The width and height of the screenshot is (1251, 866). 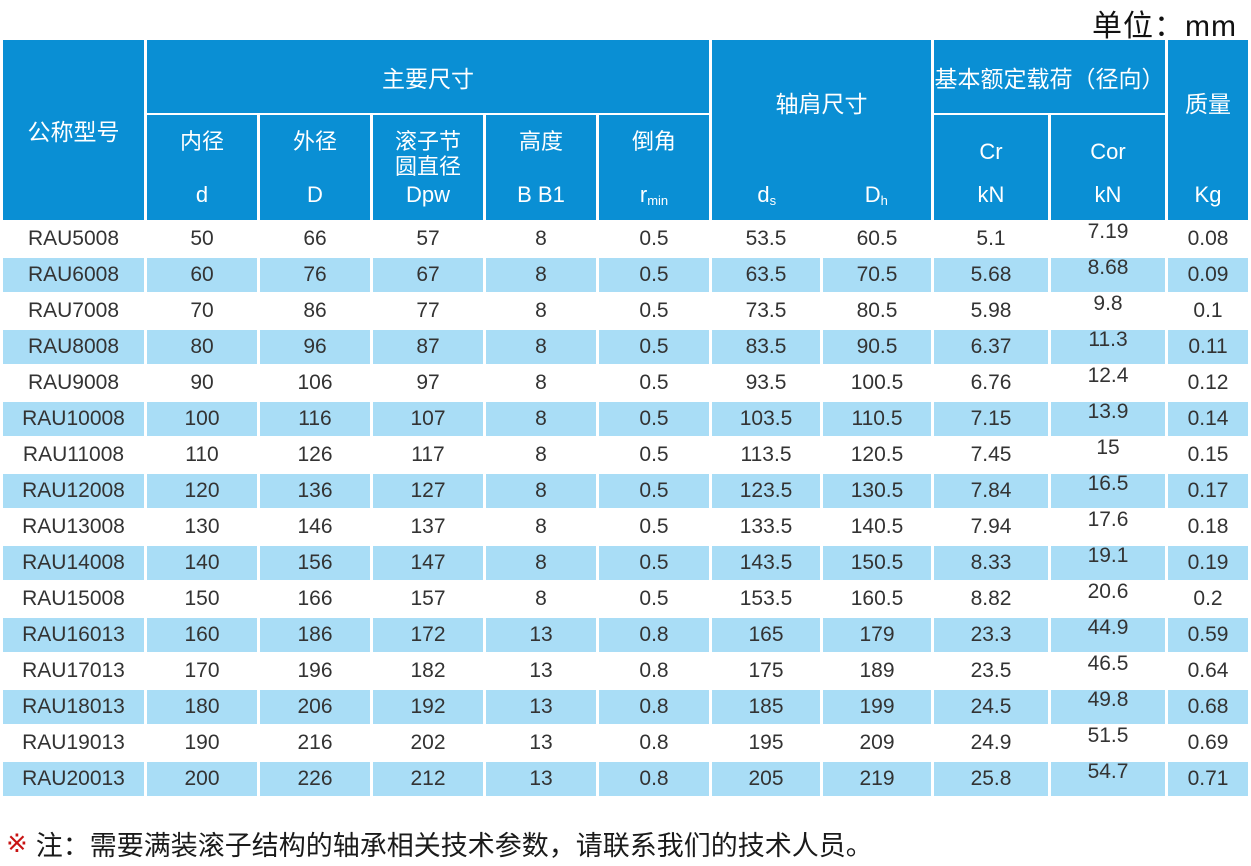 What do you see at coordinates (1208, 527) in the screenshot?
I see `cell-mass-row9: 0.18` at bounding box center [1208, 527].